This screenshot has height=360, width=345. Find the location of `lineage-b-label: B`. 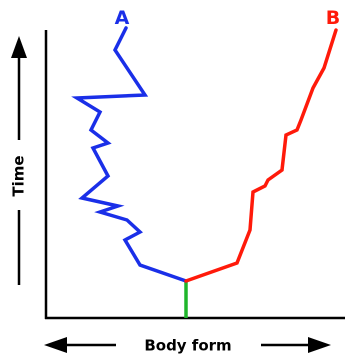

lineage-b-label: B is located at coordinates (333, 18).